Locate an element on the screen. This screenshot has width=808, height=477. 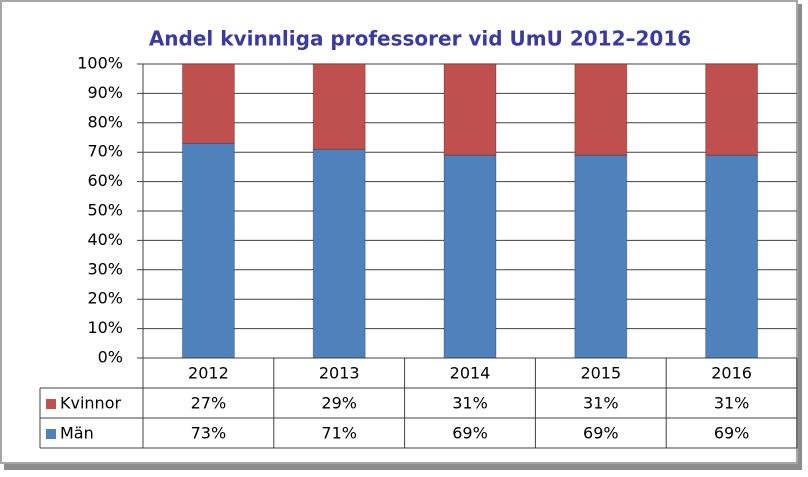
y-tick-label: 20% is located at coordinates (105, 298).